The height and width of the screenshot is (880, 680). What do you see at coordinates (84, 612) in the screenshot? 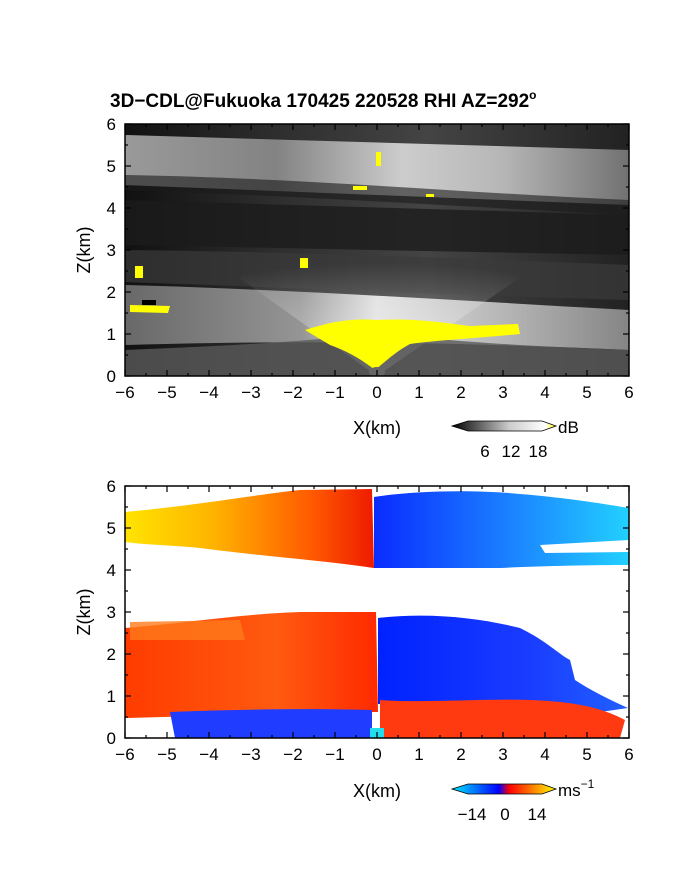
I see `velocity-ylabel: Z(km)` at bounding box center [84, 612].